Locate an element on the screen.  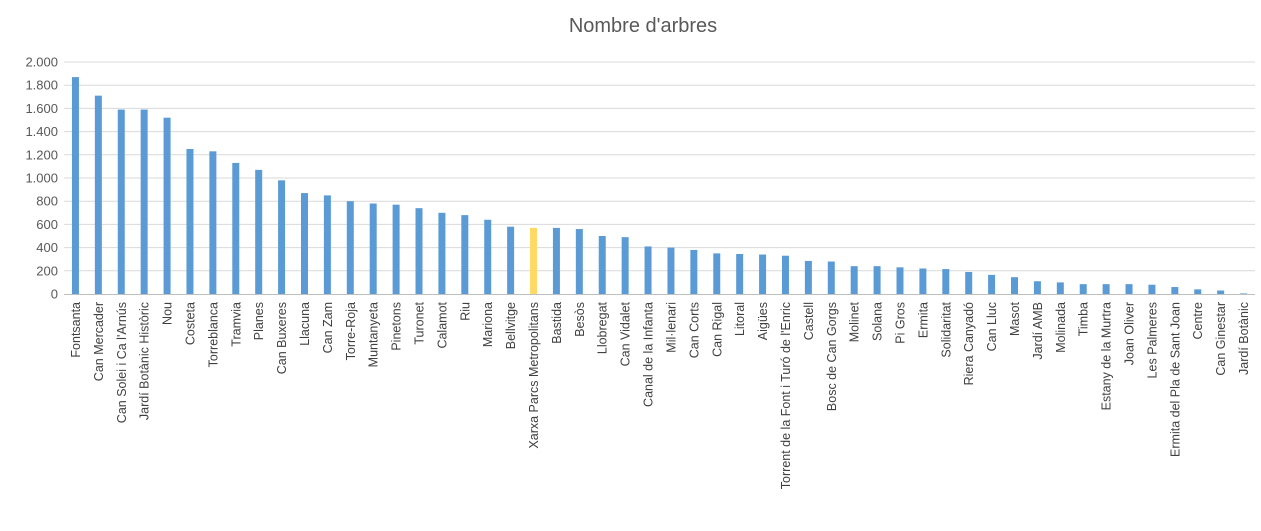
x-tick-label: Solana is located at coordinates (878, 321).